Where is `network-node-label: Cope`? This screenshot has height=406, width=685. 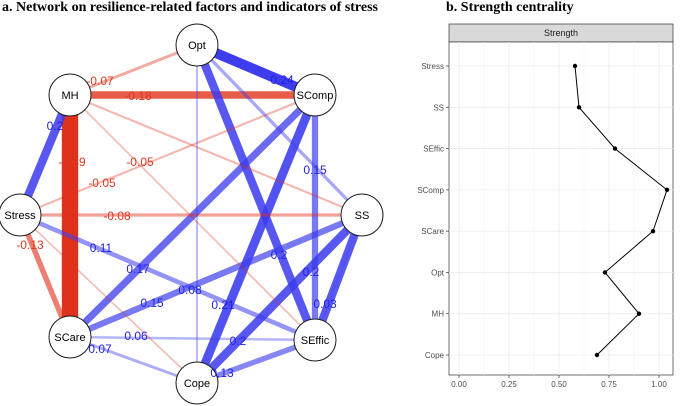
network-node-label: Cope is located at coordinates (197, 384).